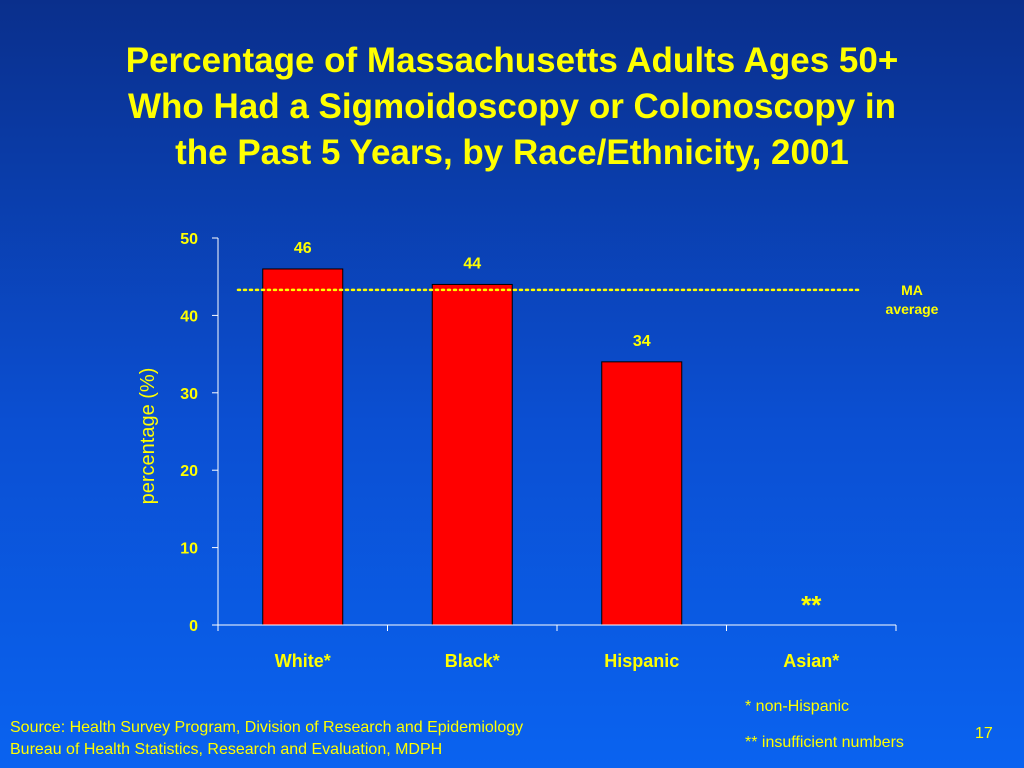 This screenshot has height=768, width=1024. I want to click on bar-white, so click(303, 447).